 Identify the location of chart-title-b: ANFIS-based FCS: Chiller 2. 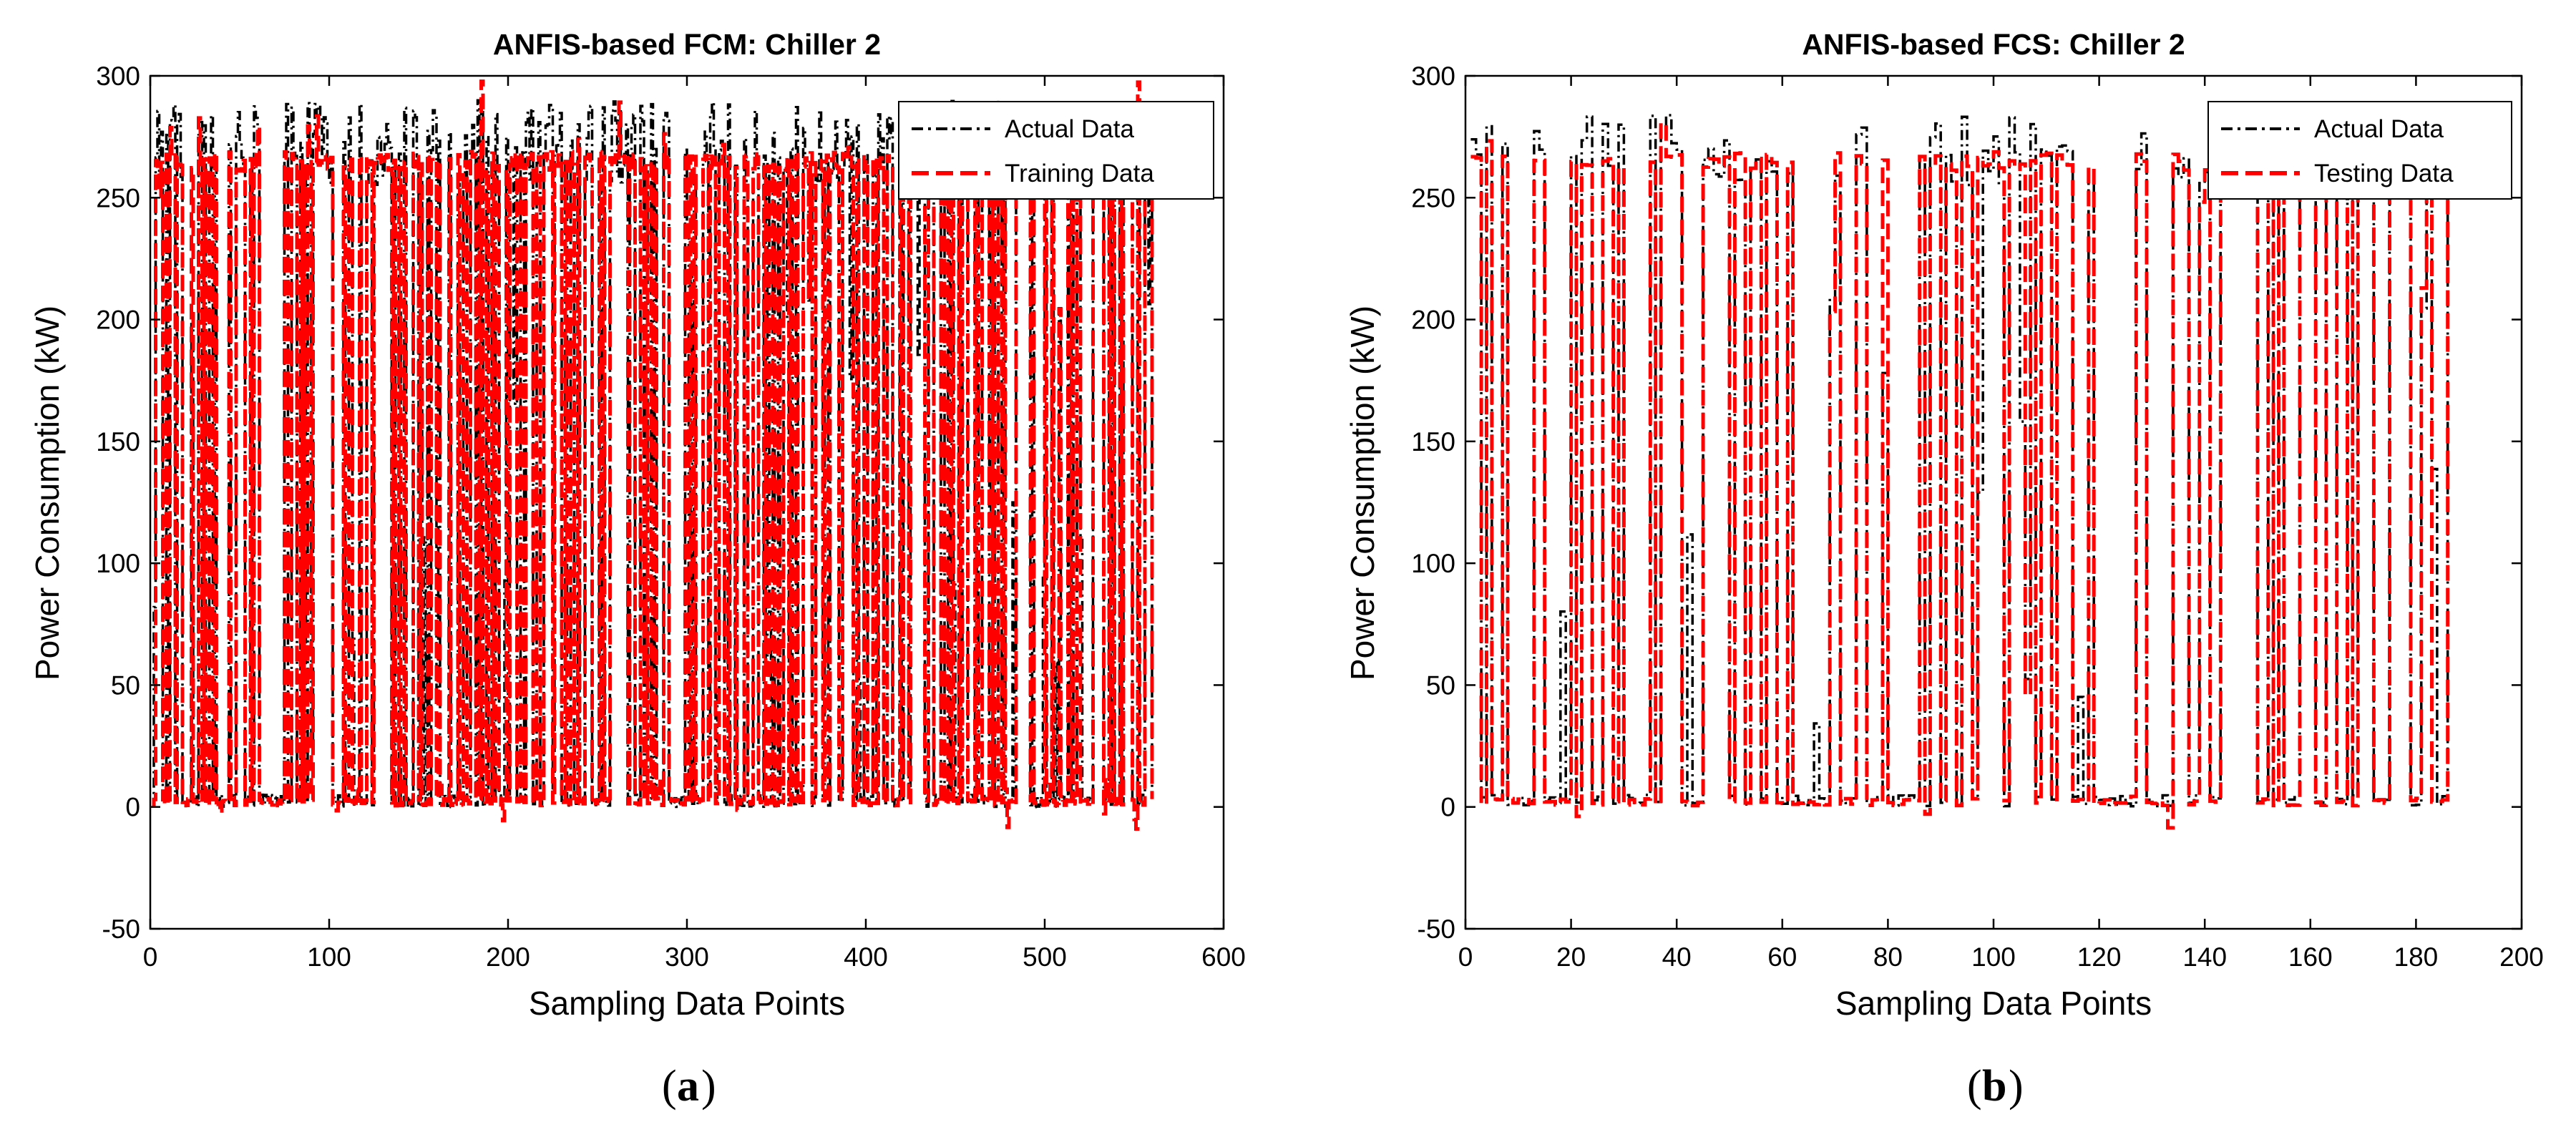
(1993, 44).